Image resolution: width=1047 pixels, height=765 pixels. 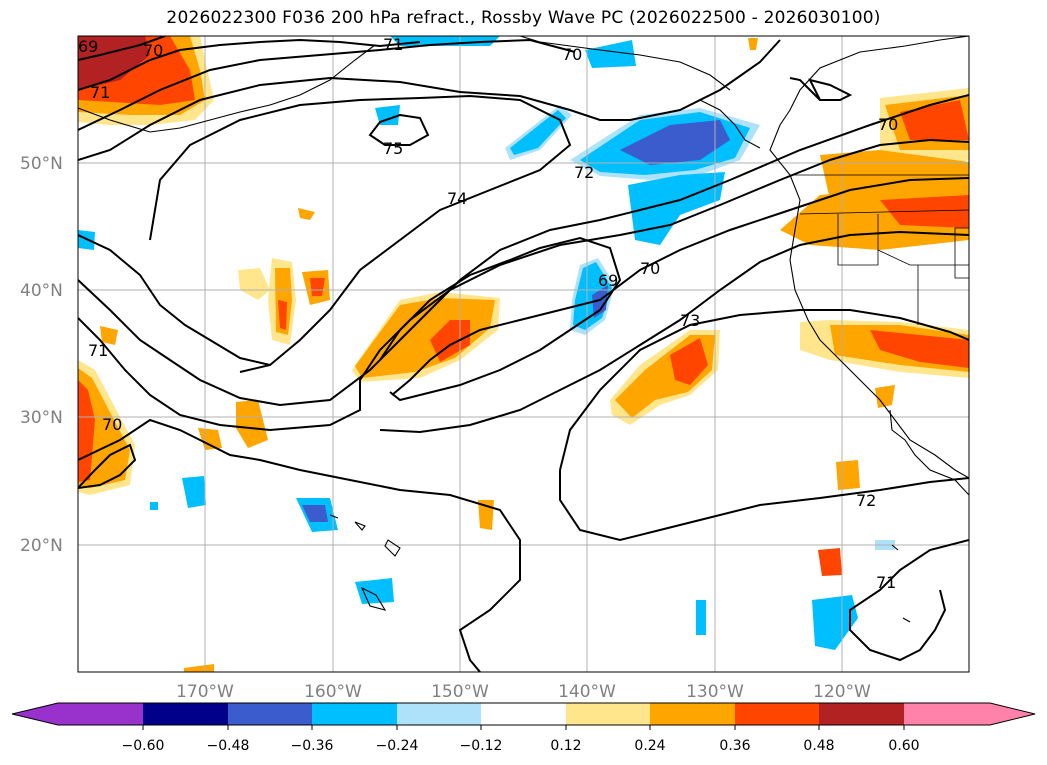 I want to click on lat-label: 50°N, so click(x=41, y=164).